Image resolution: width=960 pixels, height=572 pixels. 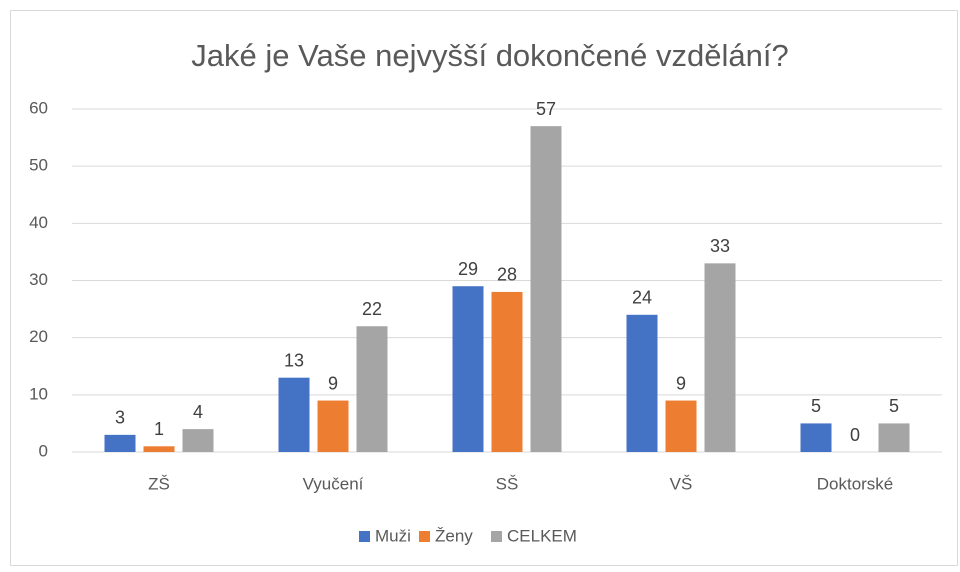 What do you see at coordinates (38, 336) in the screenshot?
I see `y-tick-label: 20` at bounding box center [38, 336].